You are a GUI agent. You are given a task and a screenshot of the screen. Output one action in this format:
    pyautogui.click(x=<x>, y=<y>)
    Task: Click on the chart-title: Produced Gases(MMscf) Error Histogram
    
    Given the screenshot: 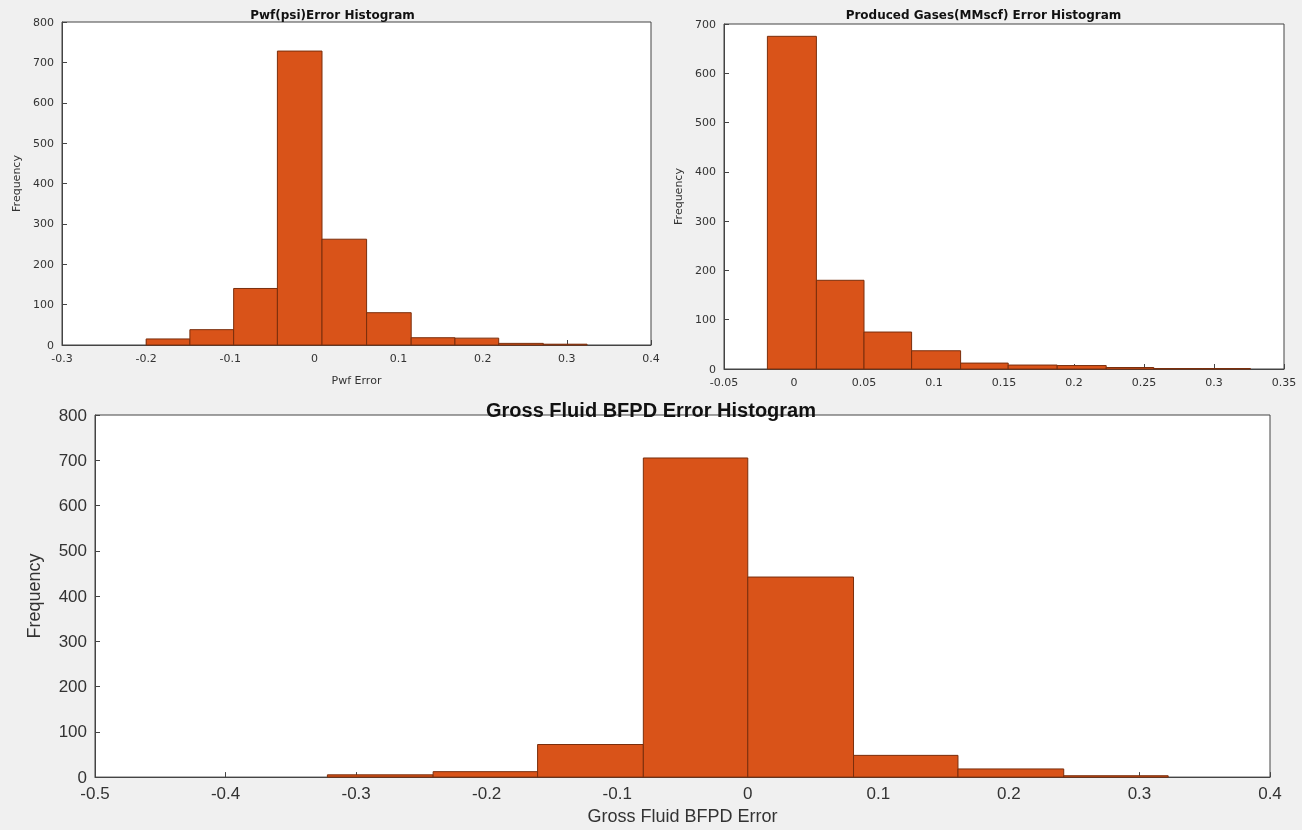 What is the action you would take?
    pyautogui.click(x=983, y=15)
    